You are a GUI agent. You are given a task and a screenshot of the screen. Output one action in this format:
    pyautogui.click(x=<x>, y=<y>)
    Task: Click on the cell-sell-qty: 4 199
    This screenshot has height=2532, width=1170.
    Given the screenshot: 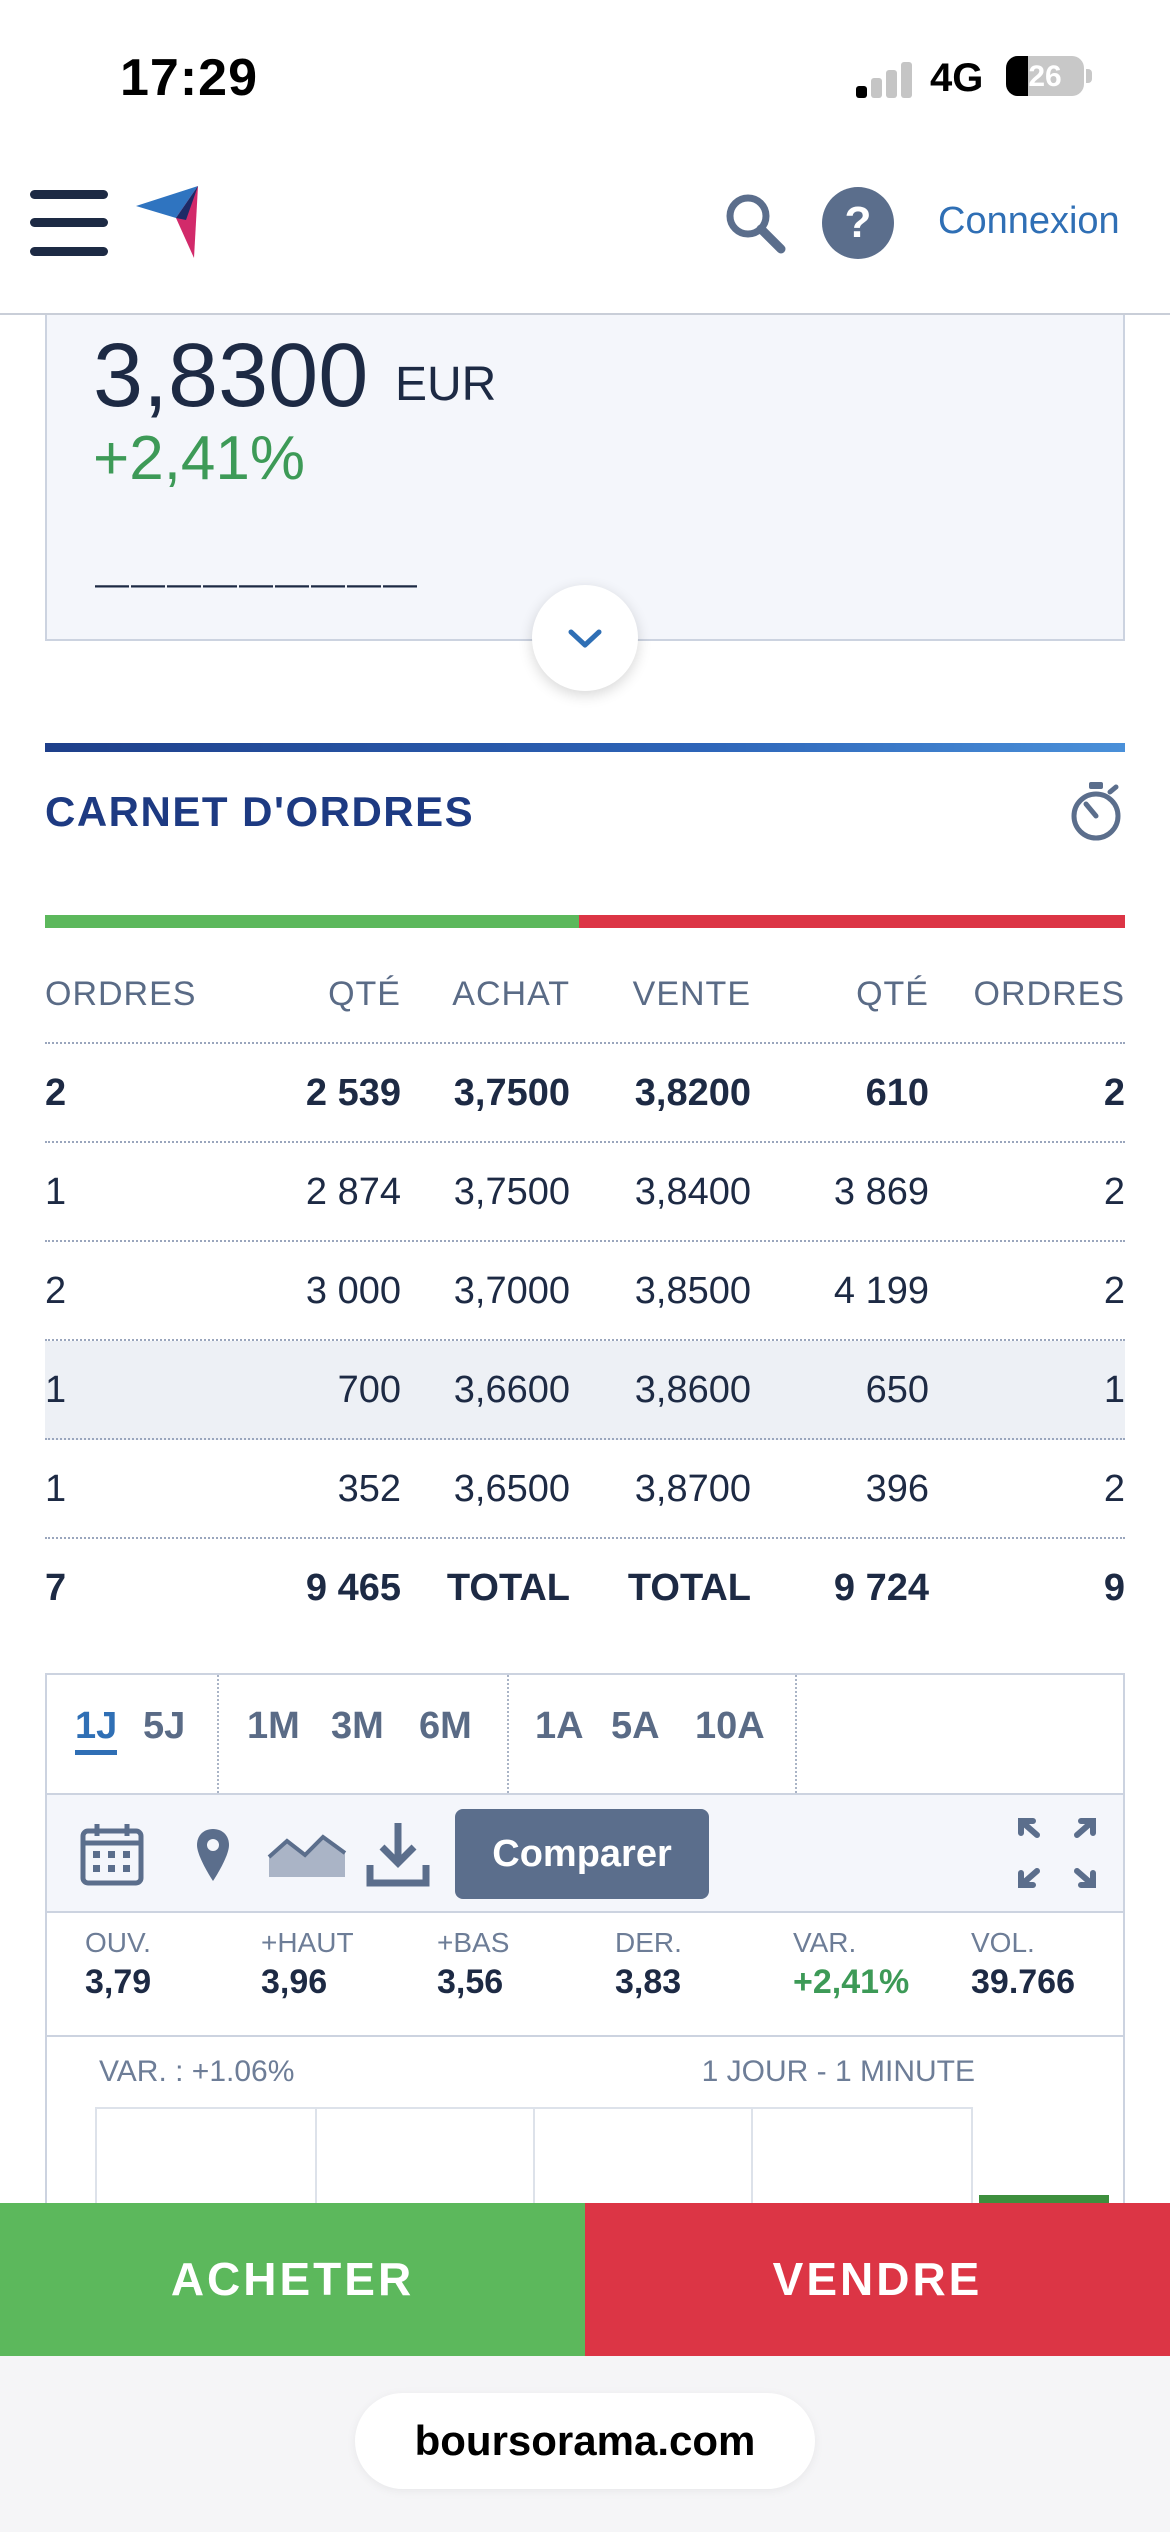 What is the action you would take?
    pyautogui.click(x=881, y=1291)
    